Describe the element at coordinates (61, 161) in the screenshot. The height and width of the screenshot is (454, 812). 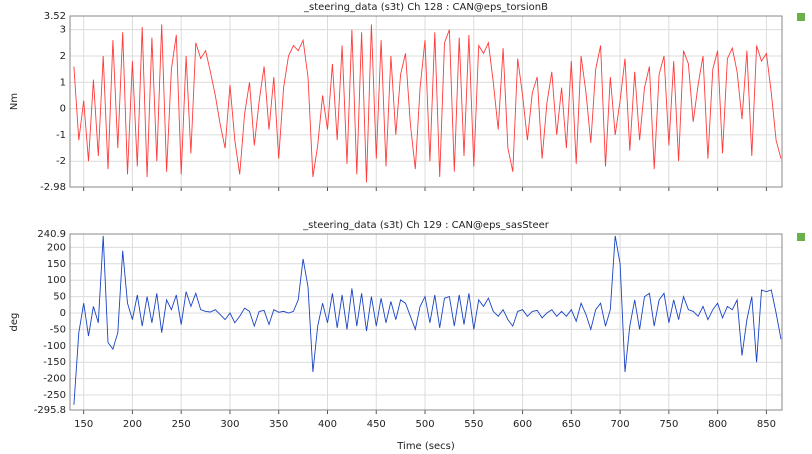
I see `y-tick-label: -2` at that location.